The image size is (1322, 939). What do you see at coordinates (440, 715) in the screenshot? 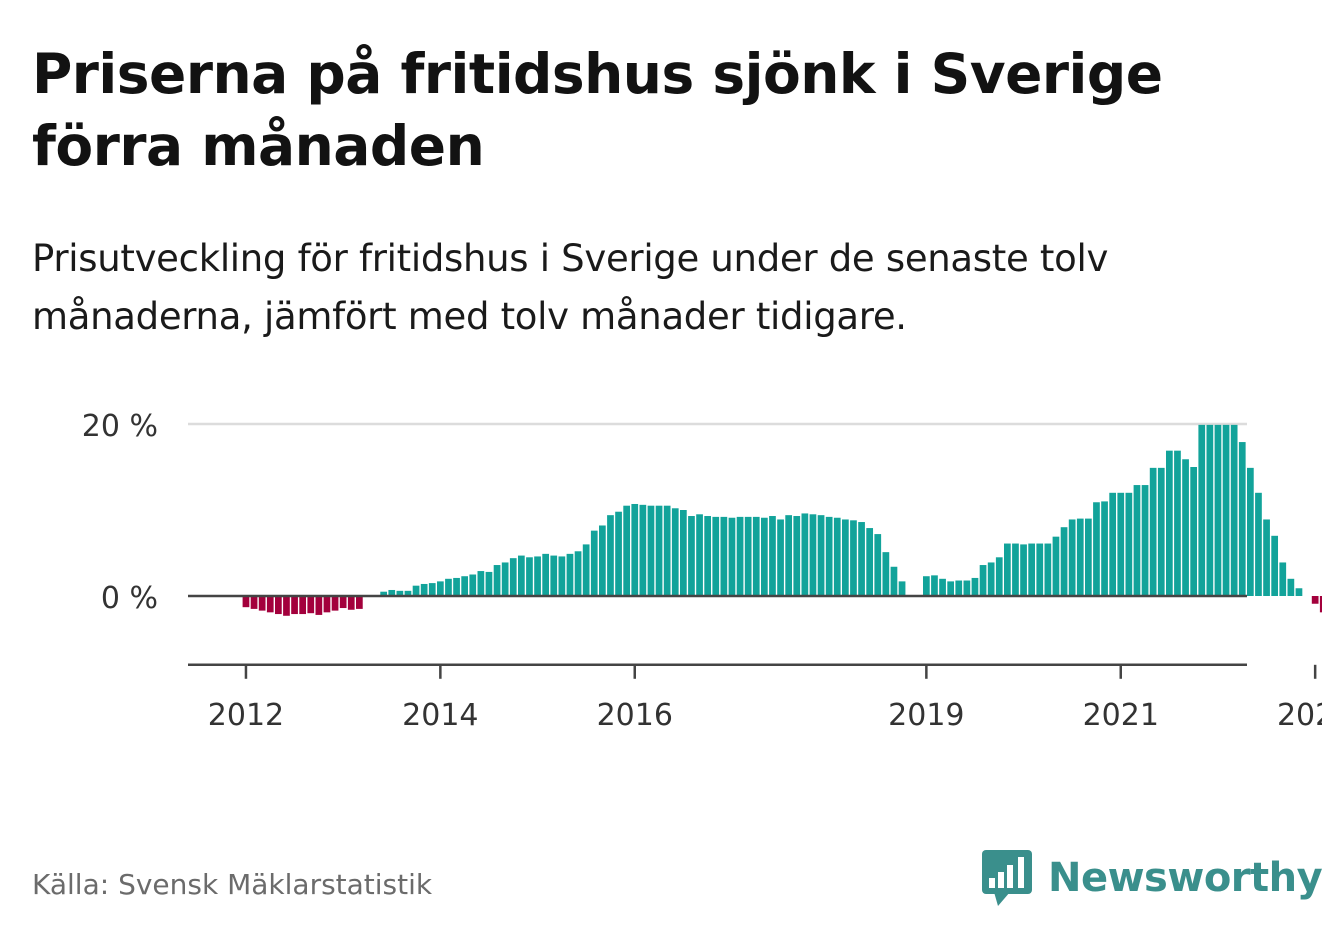
I see `x-tick-label: 2014` at bounding box center [440, 715].